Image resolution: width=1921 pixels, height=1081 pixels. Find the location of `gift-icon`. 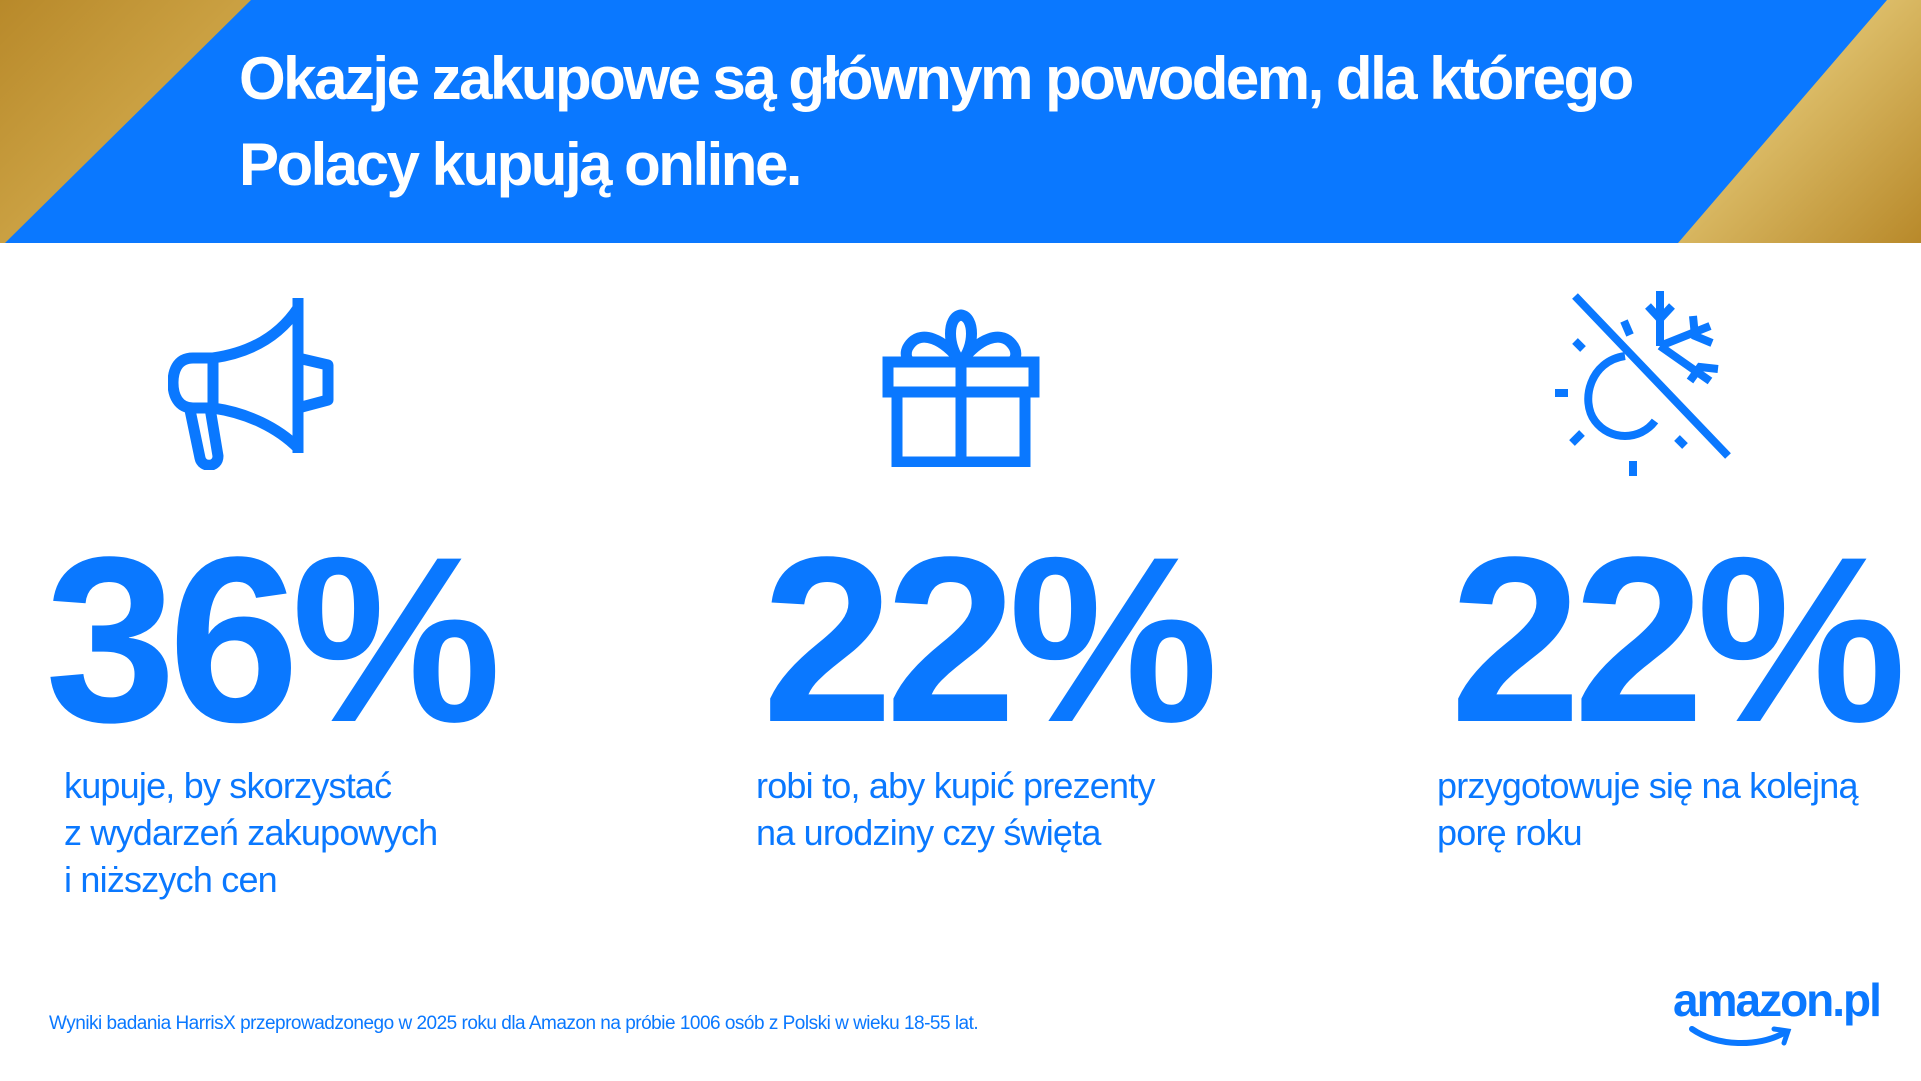

gift-icon is located at coordinates (961, 388).